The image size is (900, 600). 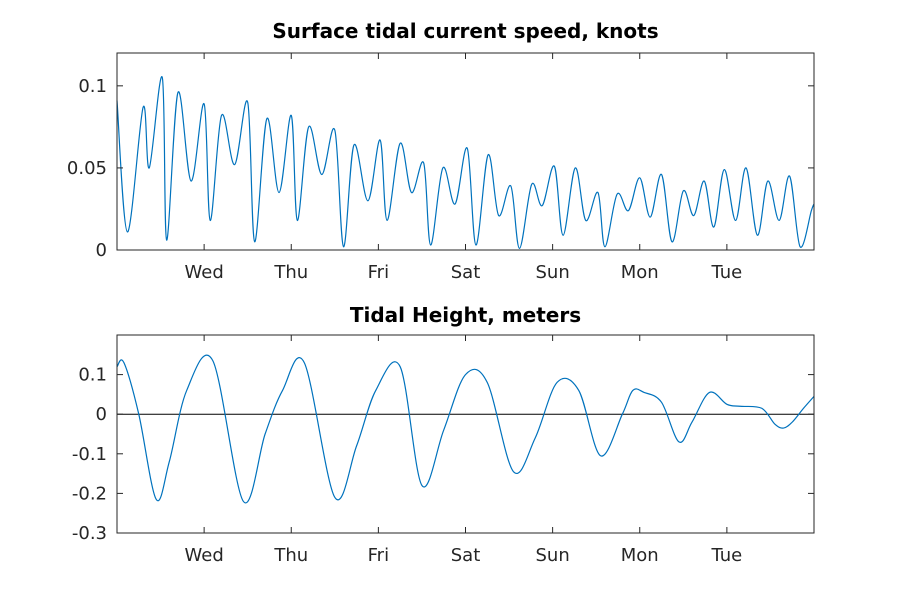 What do you see at coordinates (89, 493) in the screenshot?
I see `y-tick-label: -0.2` at bounding box center [89, 493].